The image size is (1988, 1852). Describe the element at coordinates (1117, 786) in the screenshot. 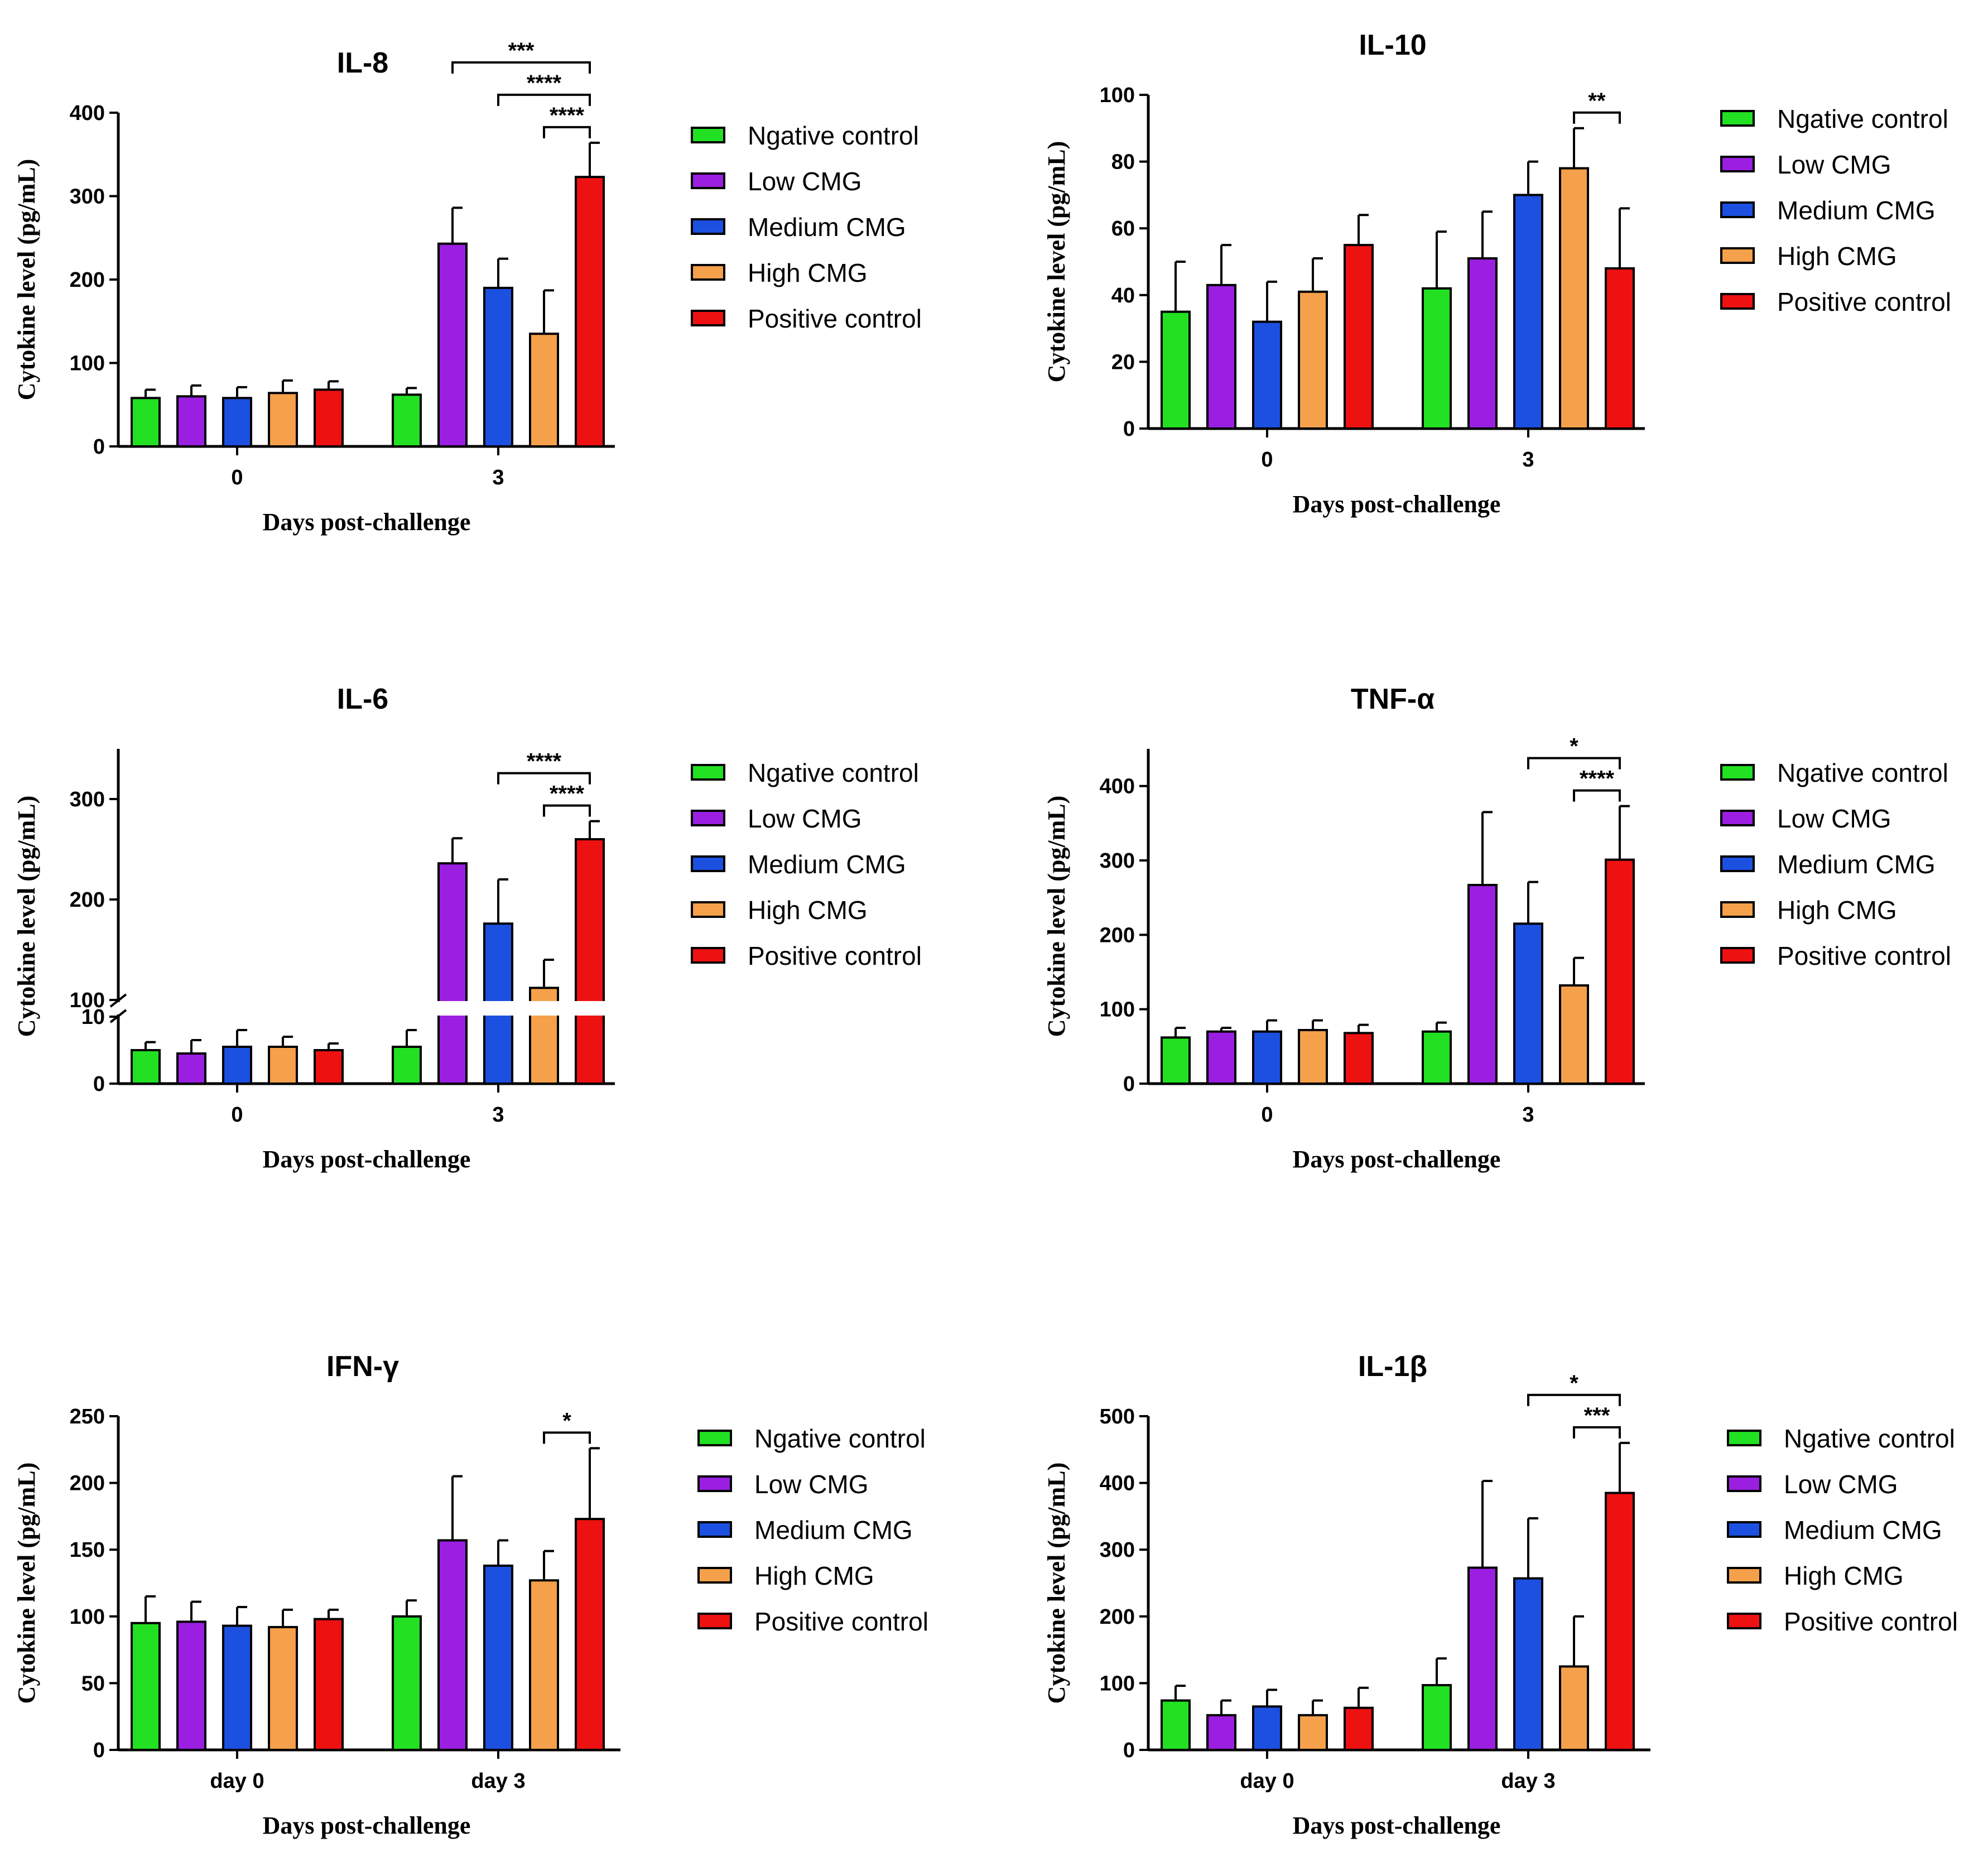

I see `y-tick-label: 400` at that location.